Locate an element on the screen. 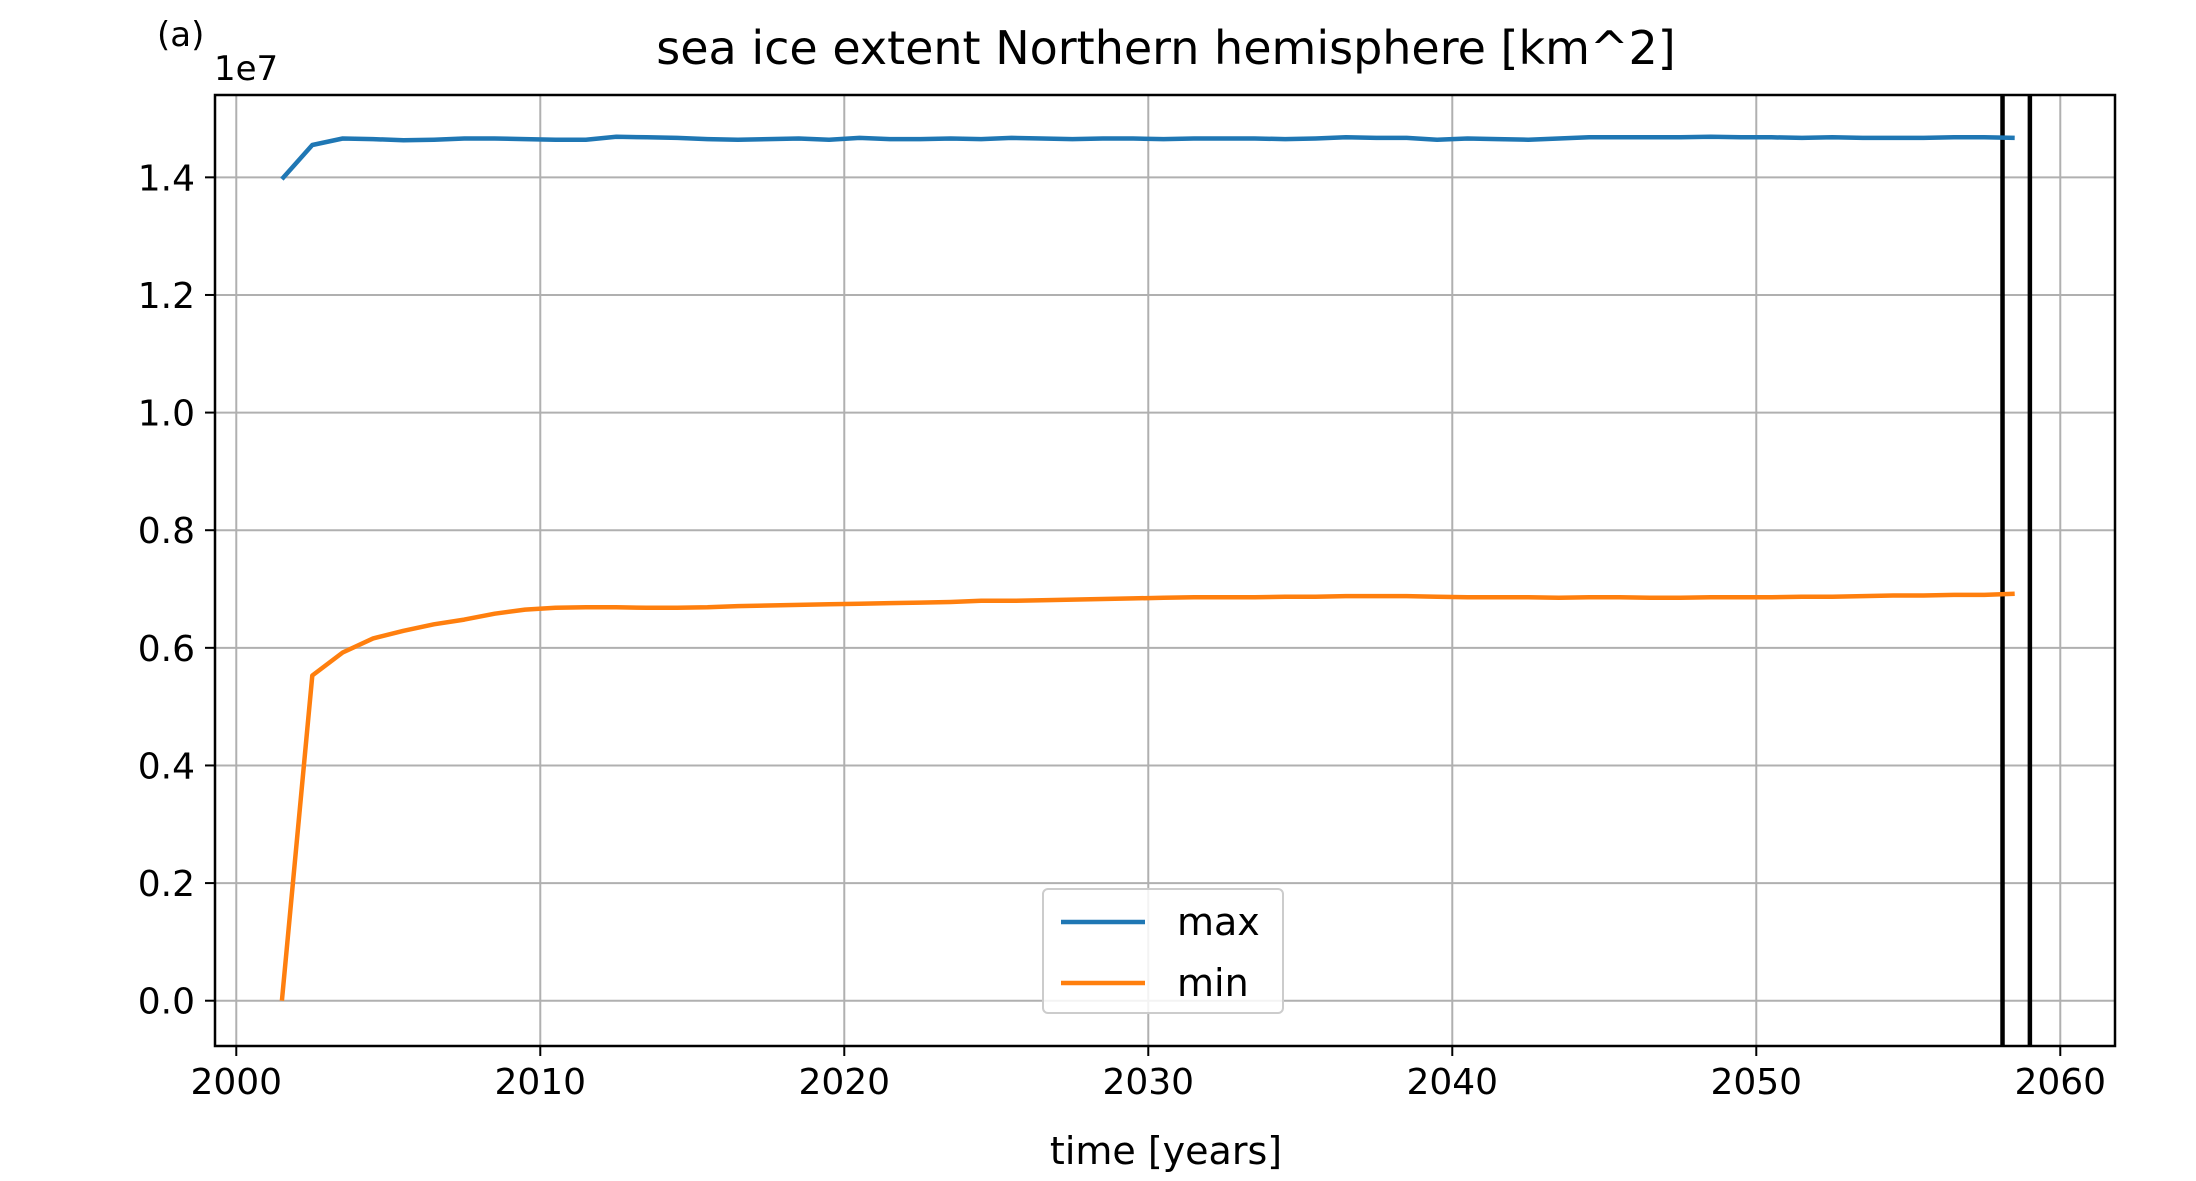  y-tick-label: 0.6 is located at coordinates (166, 649).